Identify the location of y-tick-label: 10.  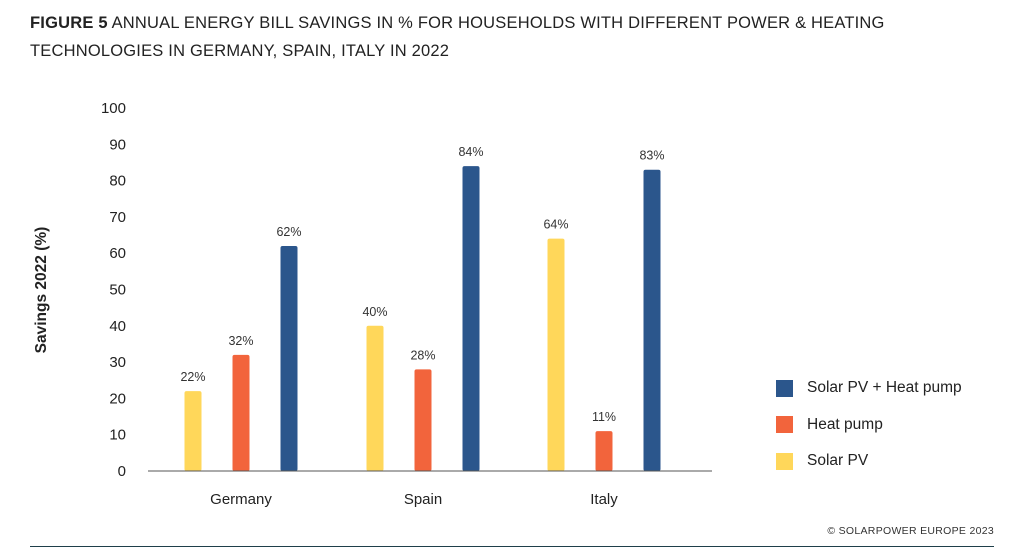
(117, 435).